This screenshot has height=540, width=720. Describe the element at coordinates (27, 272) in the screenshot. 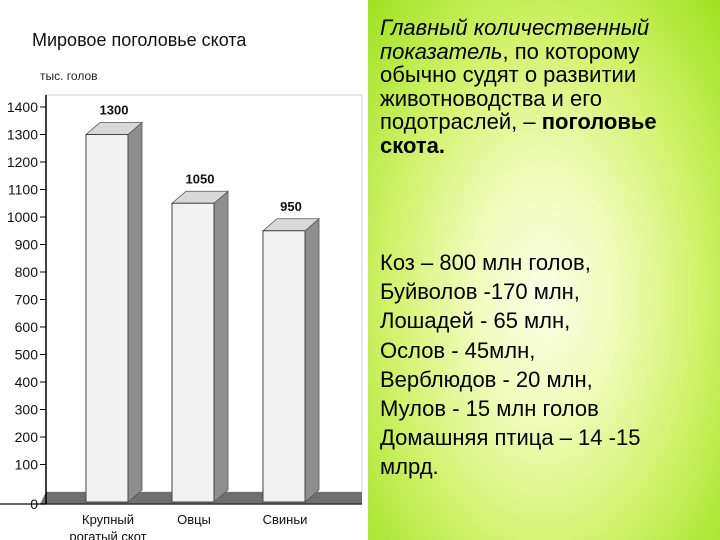

I see `y-tick-label: 800` at that location.